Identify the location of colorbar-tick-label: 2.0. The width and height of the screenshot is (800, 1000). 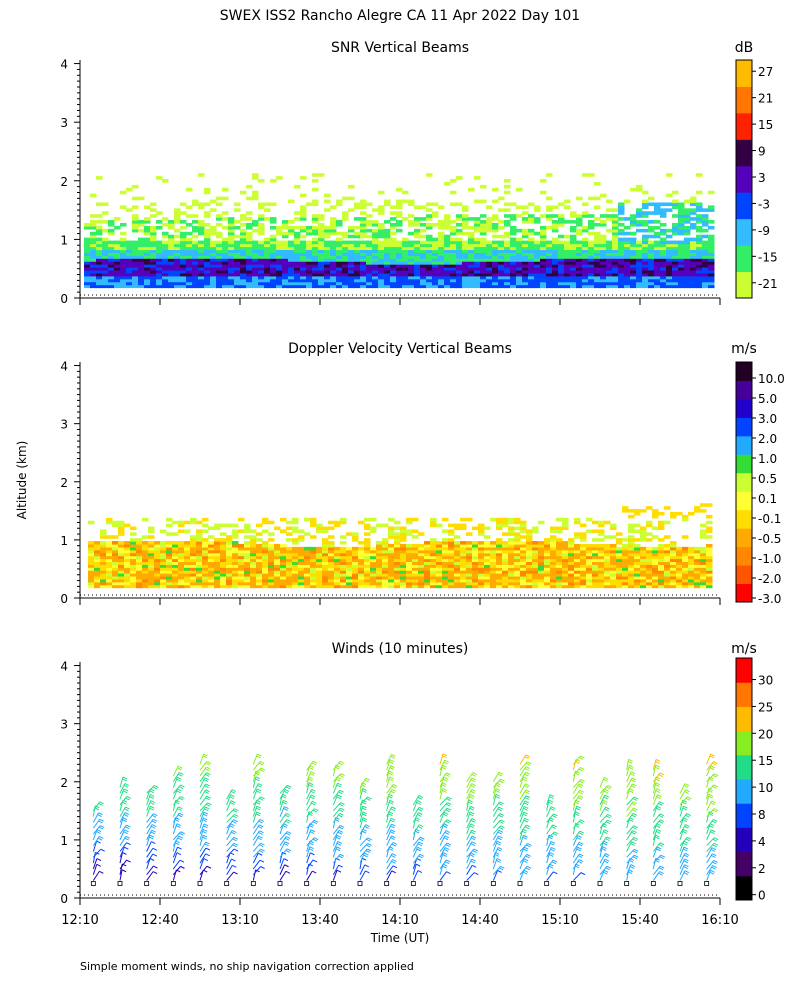
(767, 439).